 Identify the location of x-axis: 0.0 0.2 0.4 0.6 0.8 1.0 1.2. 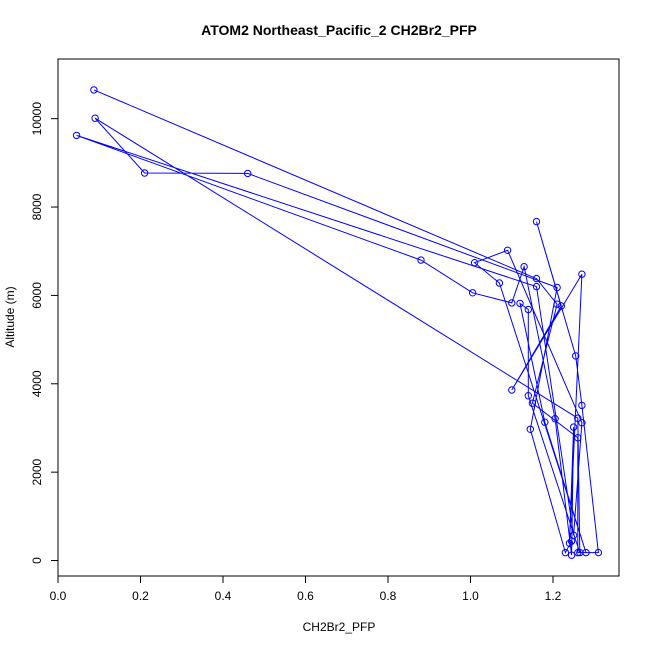
(306, 589).